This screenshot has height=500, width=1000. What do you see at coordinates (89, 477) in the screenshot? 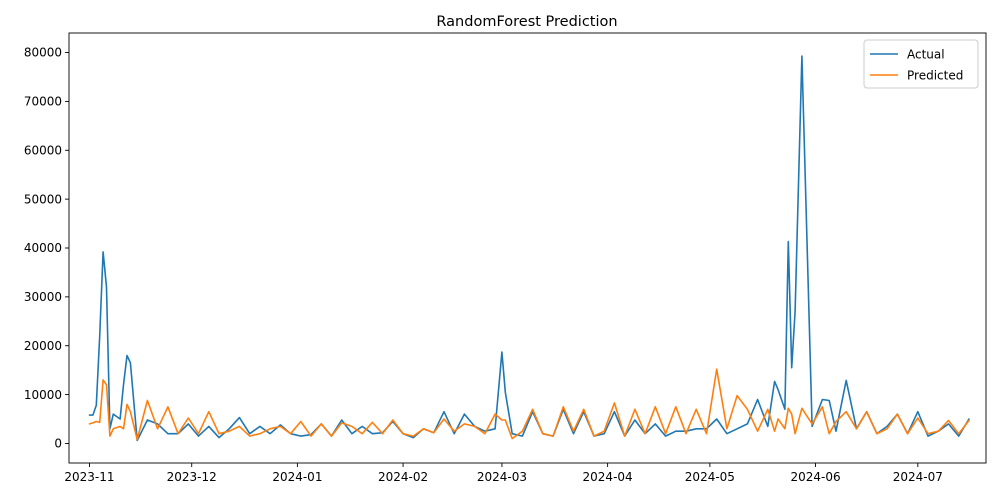
I see `x-tick-label: 2023-11` at bounding box center [89, 477].